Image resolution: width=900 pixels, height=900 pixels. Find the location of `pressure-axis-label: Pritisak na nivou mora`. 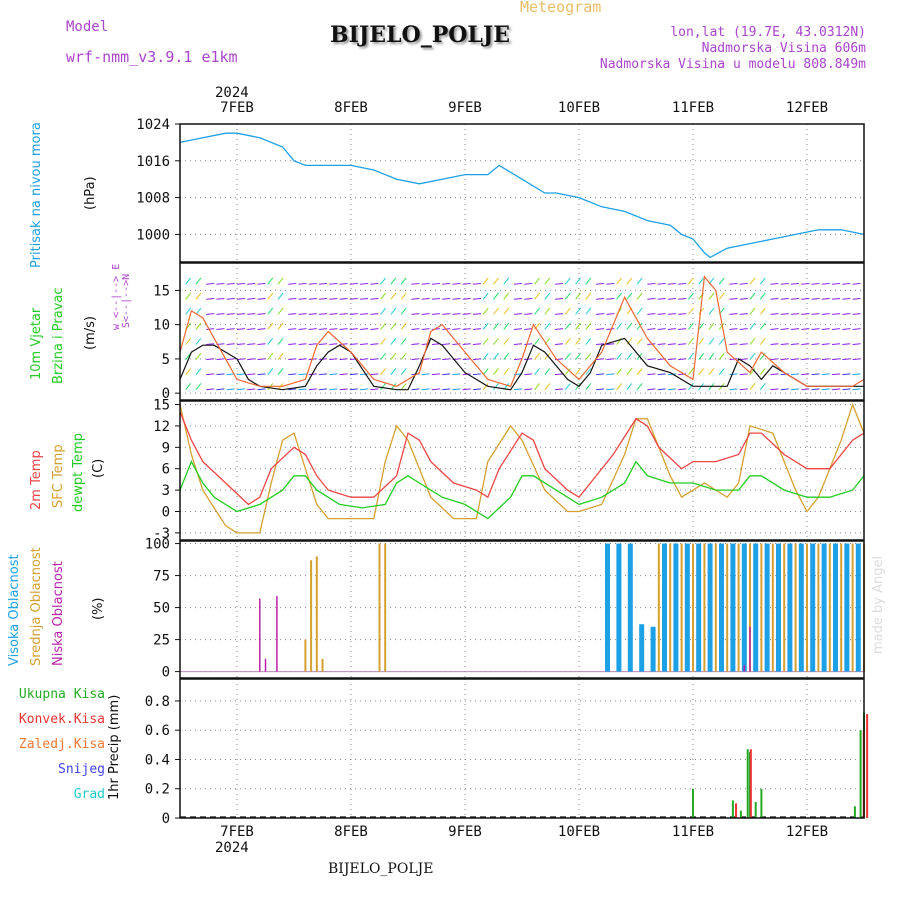

pressure-axis-label: Pritisak na nivou mora is located at coordinates (36, 195).